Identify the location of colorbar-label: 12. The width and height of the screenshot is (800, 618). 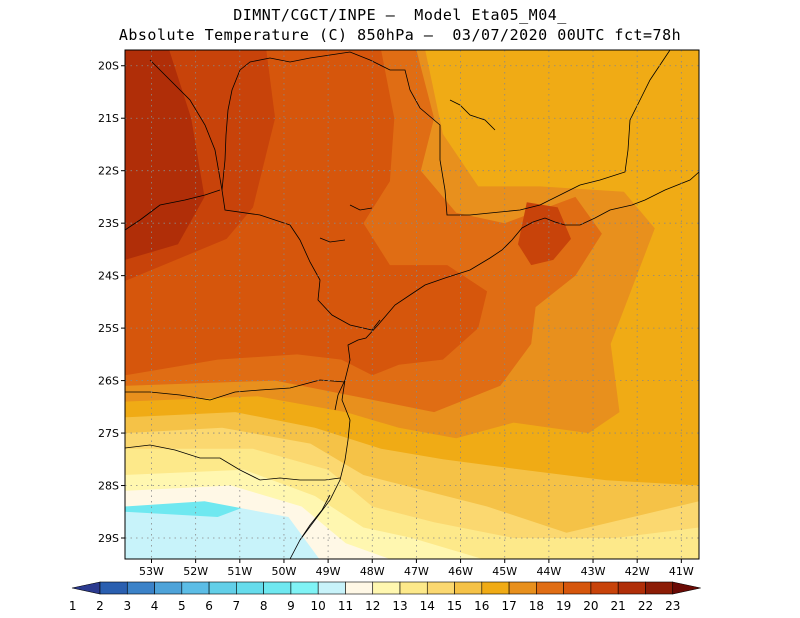
(372, 606).